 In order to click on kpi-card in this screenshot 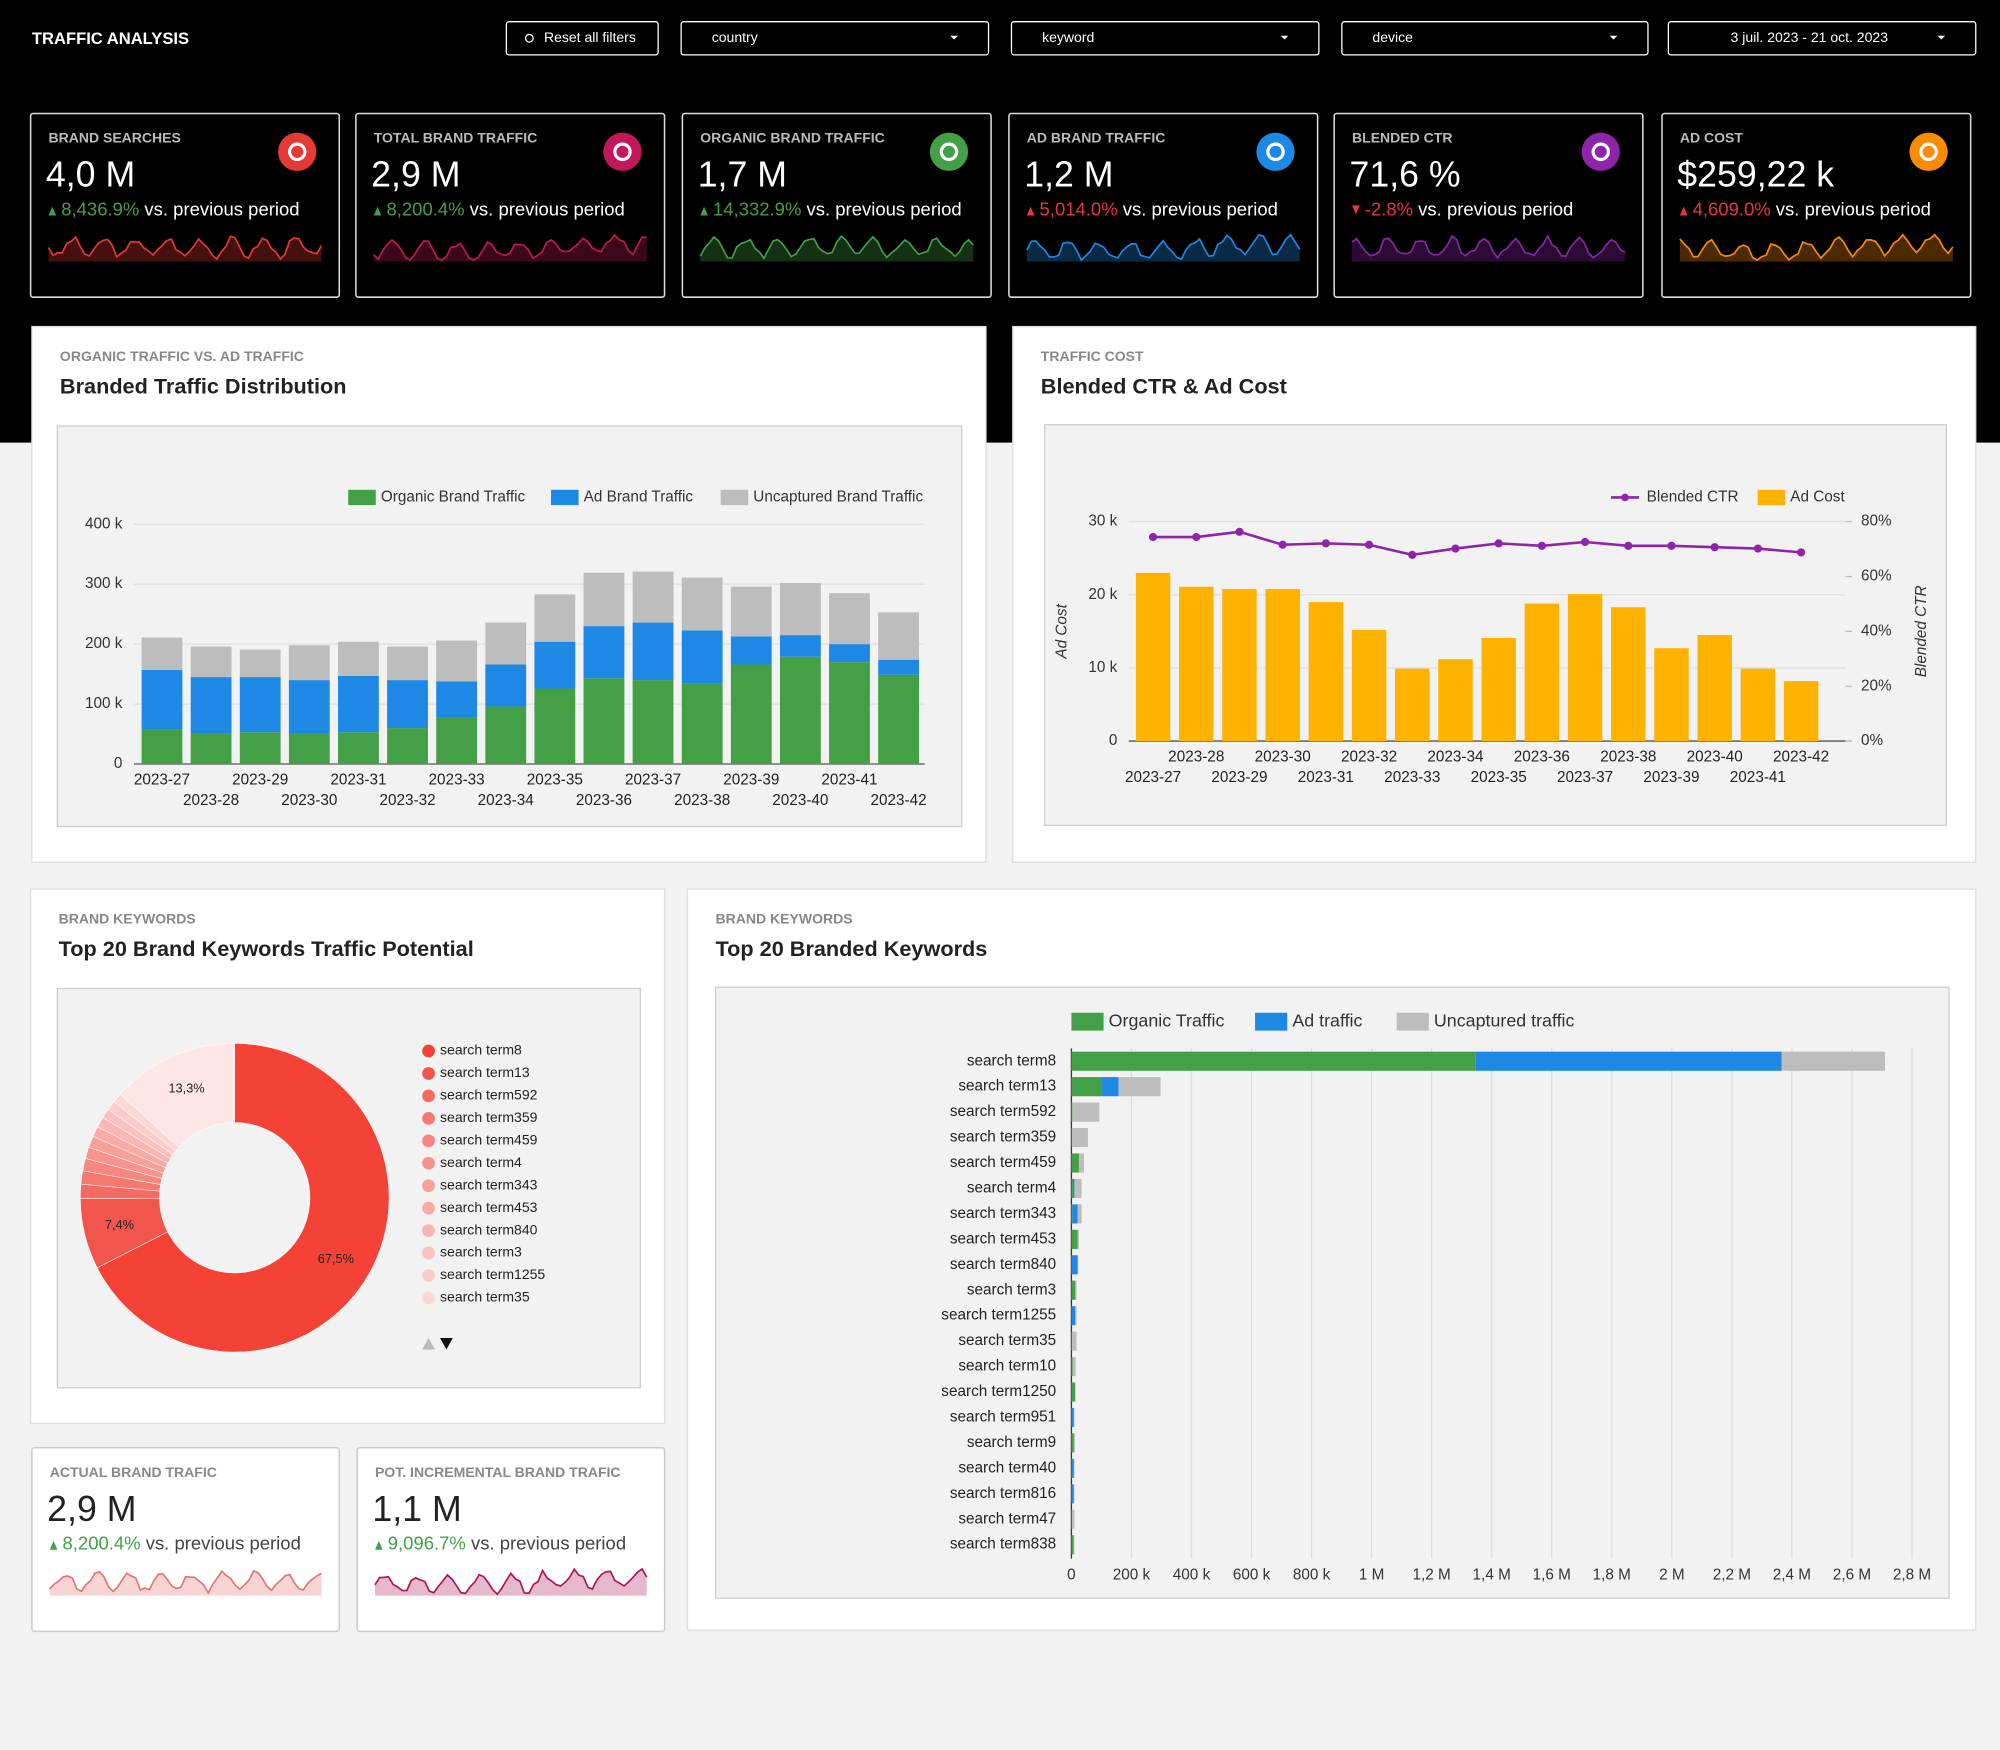, I will do `click(1816, 205)`.